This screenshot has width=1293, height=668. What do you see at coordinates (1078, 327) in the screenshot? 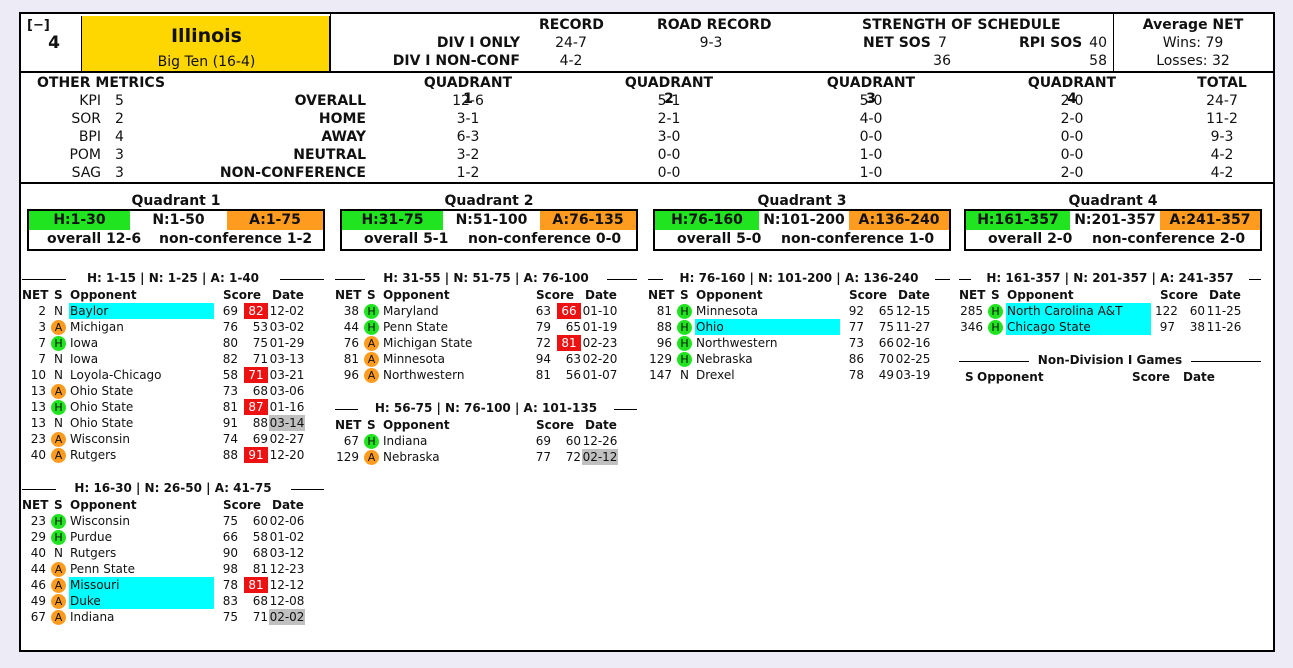
I see `opponent-name: Chicago State` at bounding box center [1078, 327].